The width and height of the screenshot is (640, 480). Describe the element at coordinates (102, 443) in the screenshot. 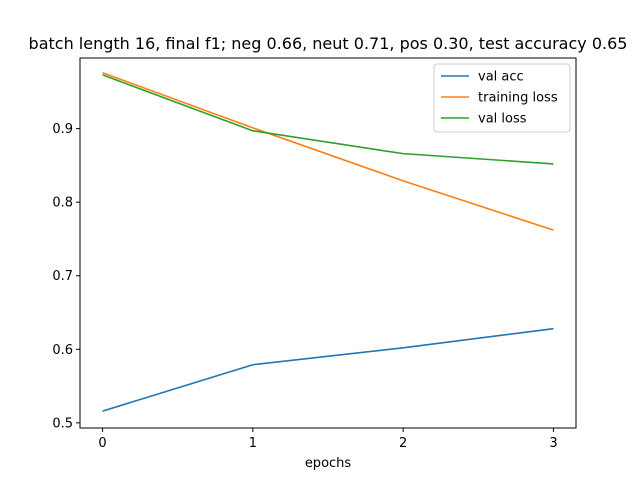

I see `x-tick-label: 0` at that location.